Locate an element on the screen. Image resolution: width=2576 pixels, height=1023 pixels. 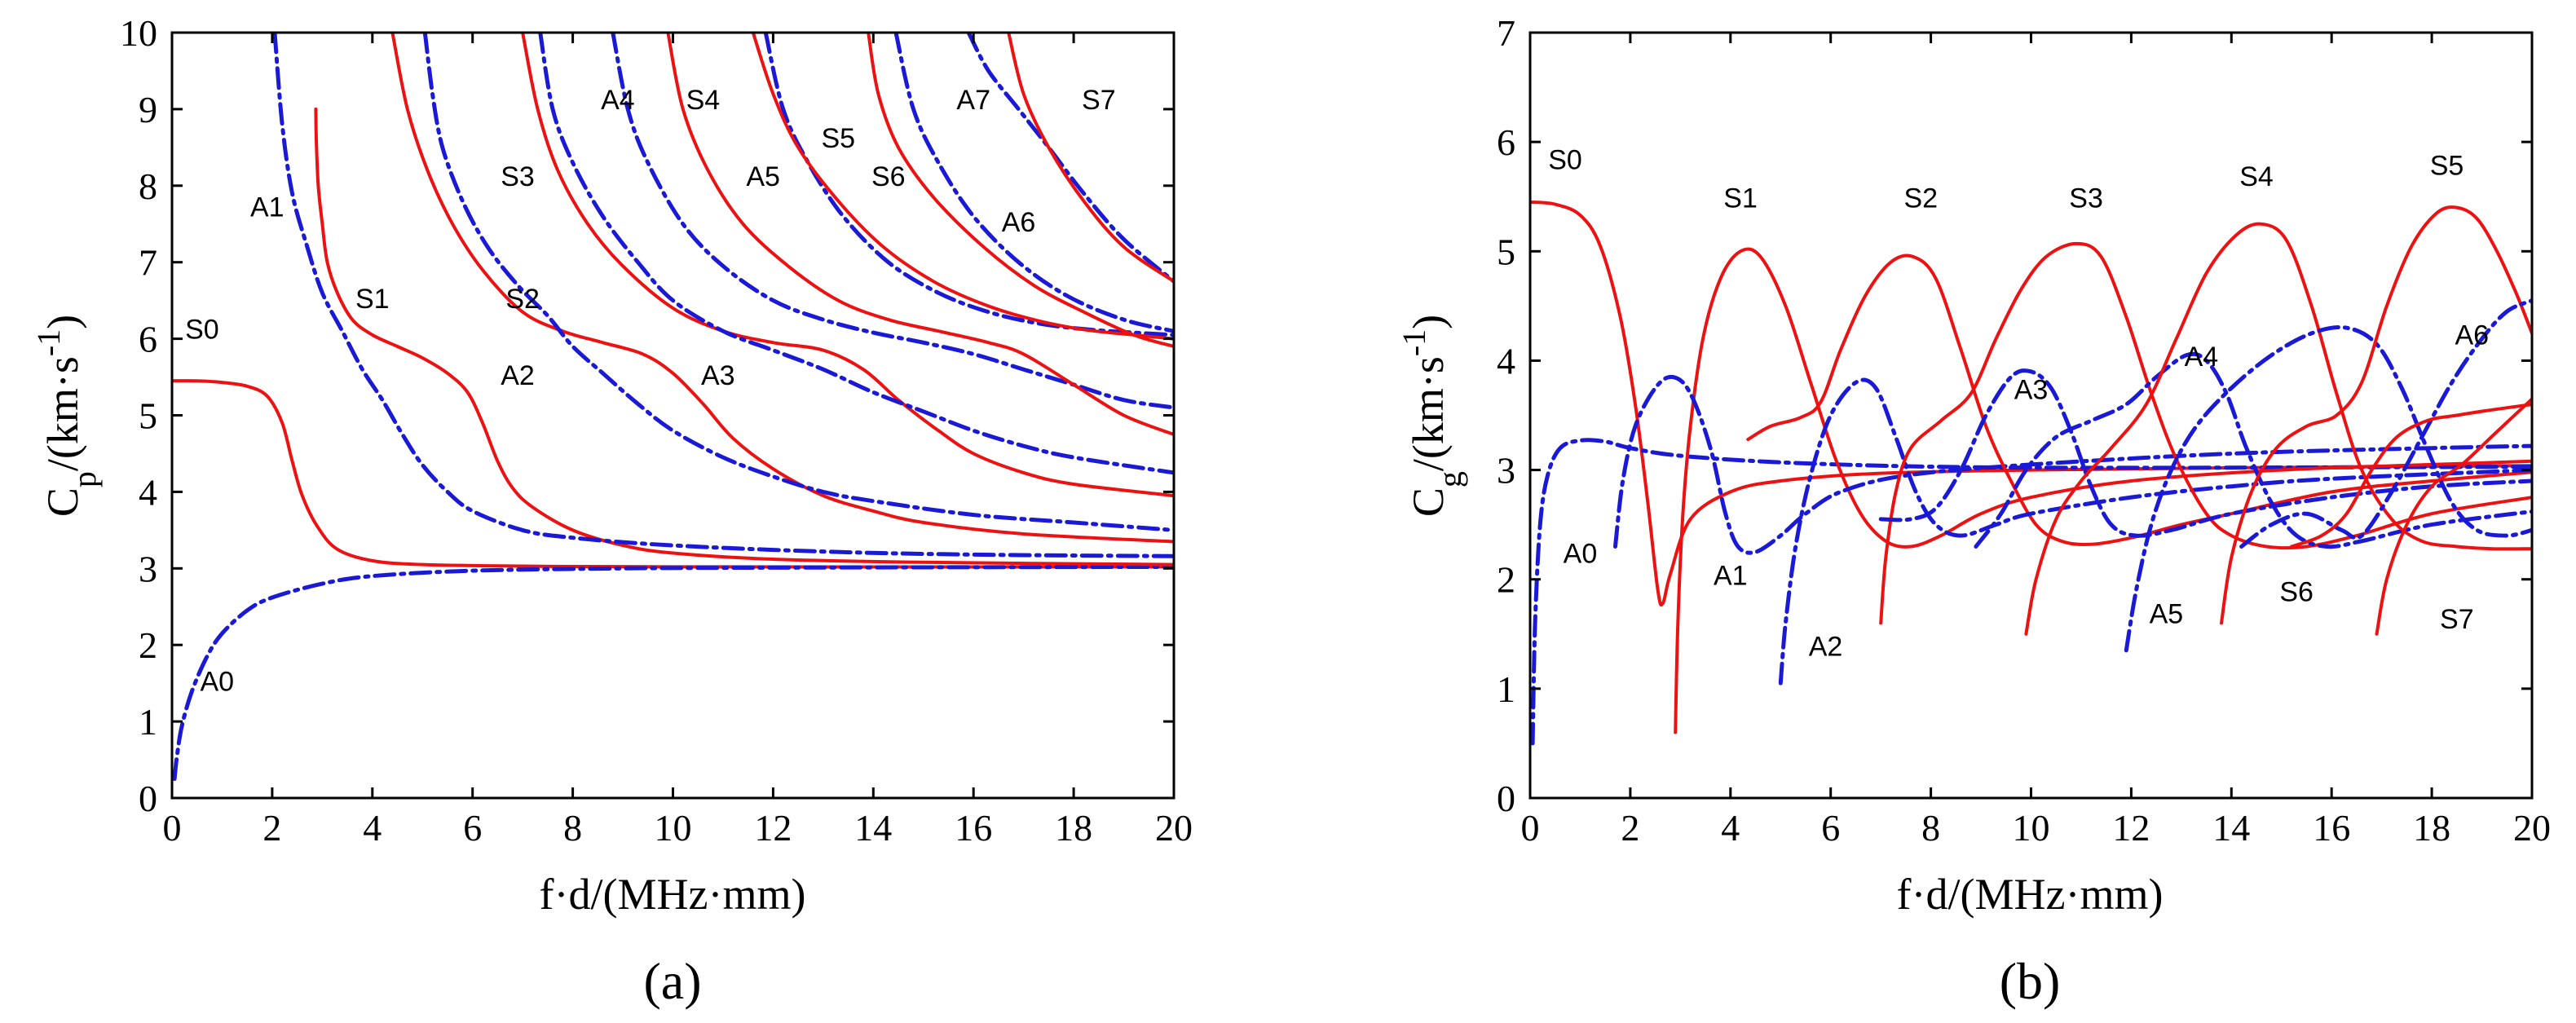
panel-b-mode-label: S1 is located at coordinates (1740, 198).